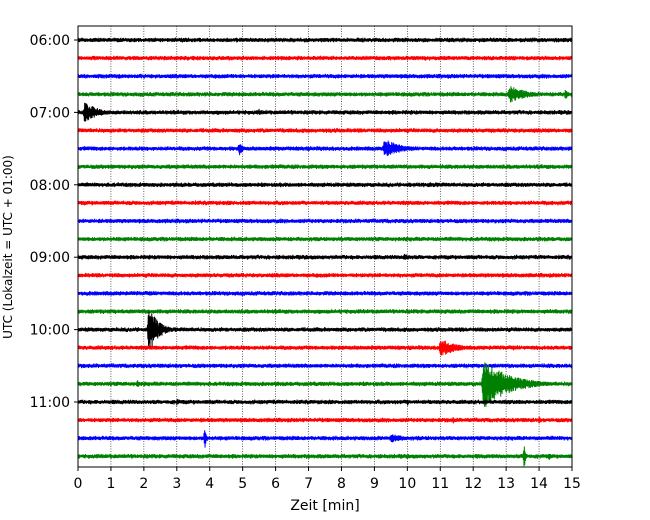 The height and width of the screenshot is (520, 650). I want to click on x-tick-label-15: 15, so click(572, 484).